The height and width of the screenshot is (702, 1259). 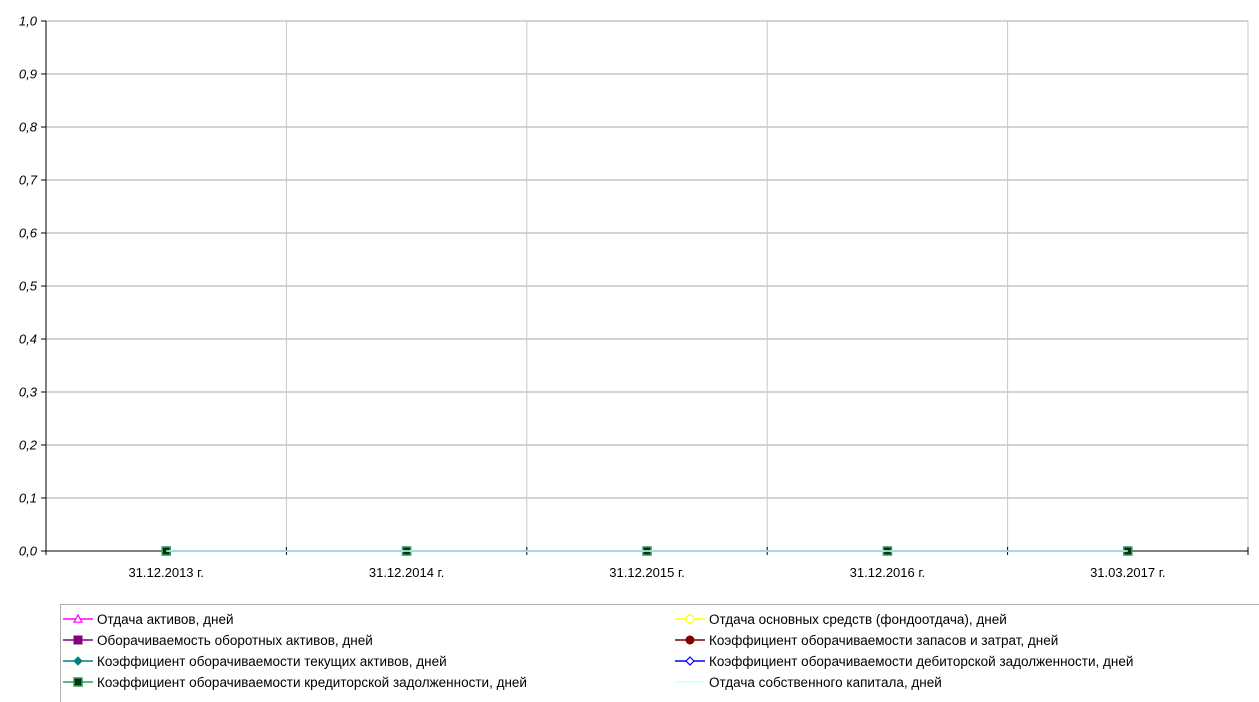 What do you see at coordinates (28, 498) in the screenshot?
I see `y-tick-label: 0,1` at bounding box center [28, 498].